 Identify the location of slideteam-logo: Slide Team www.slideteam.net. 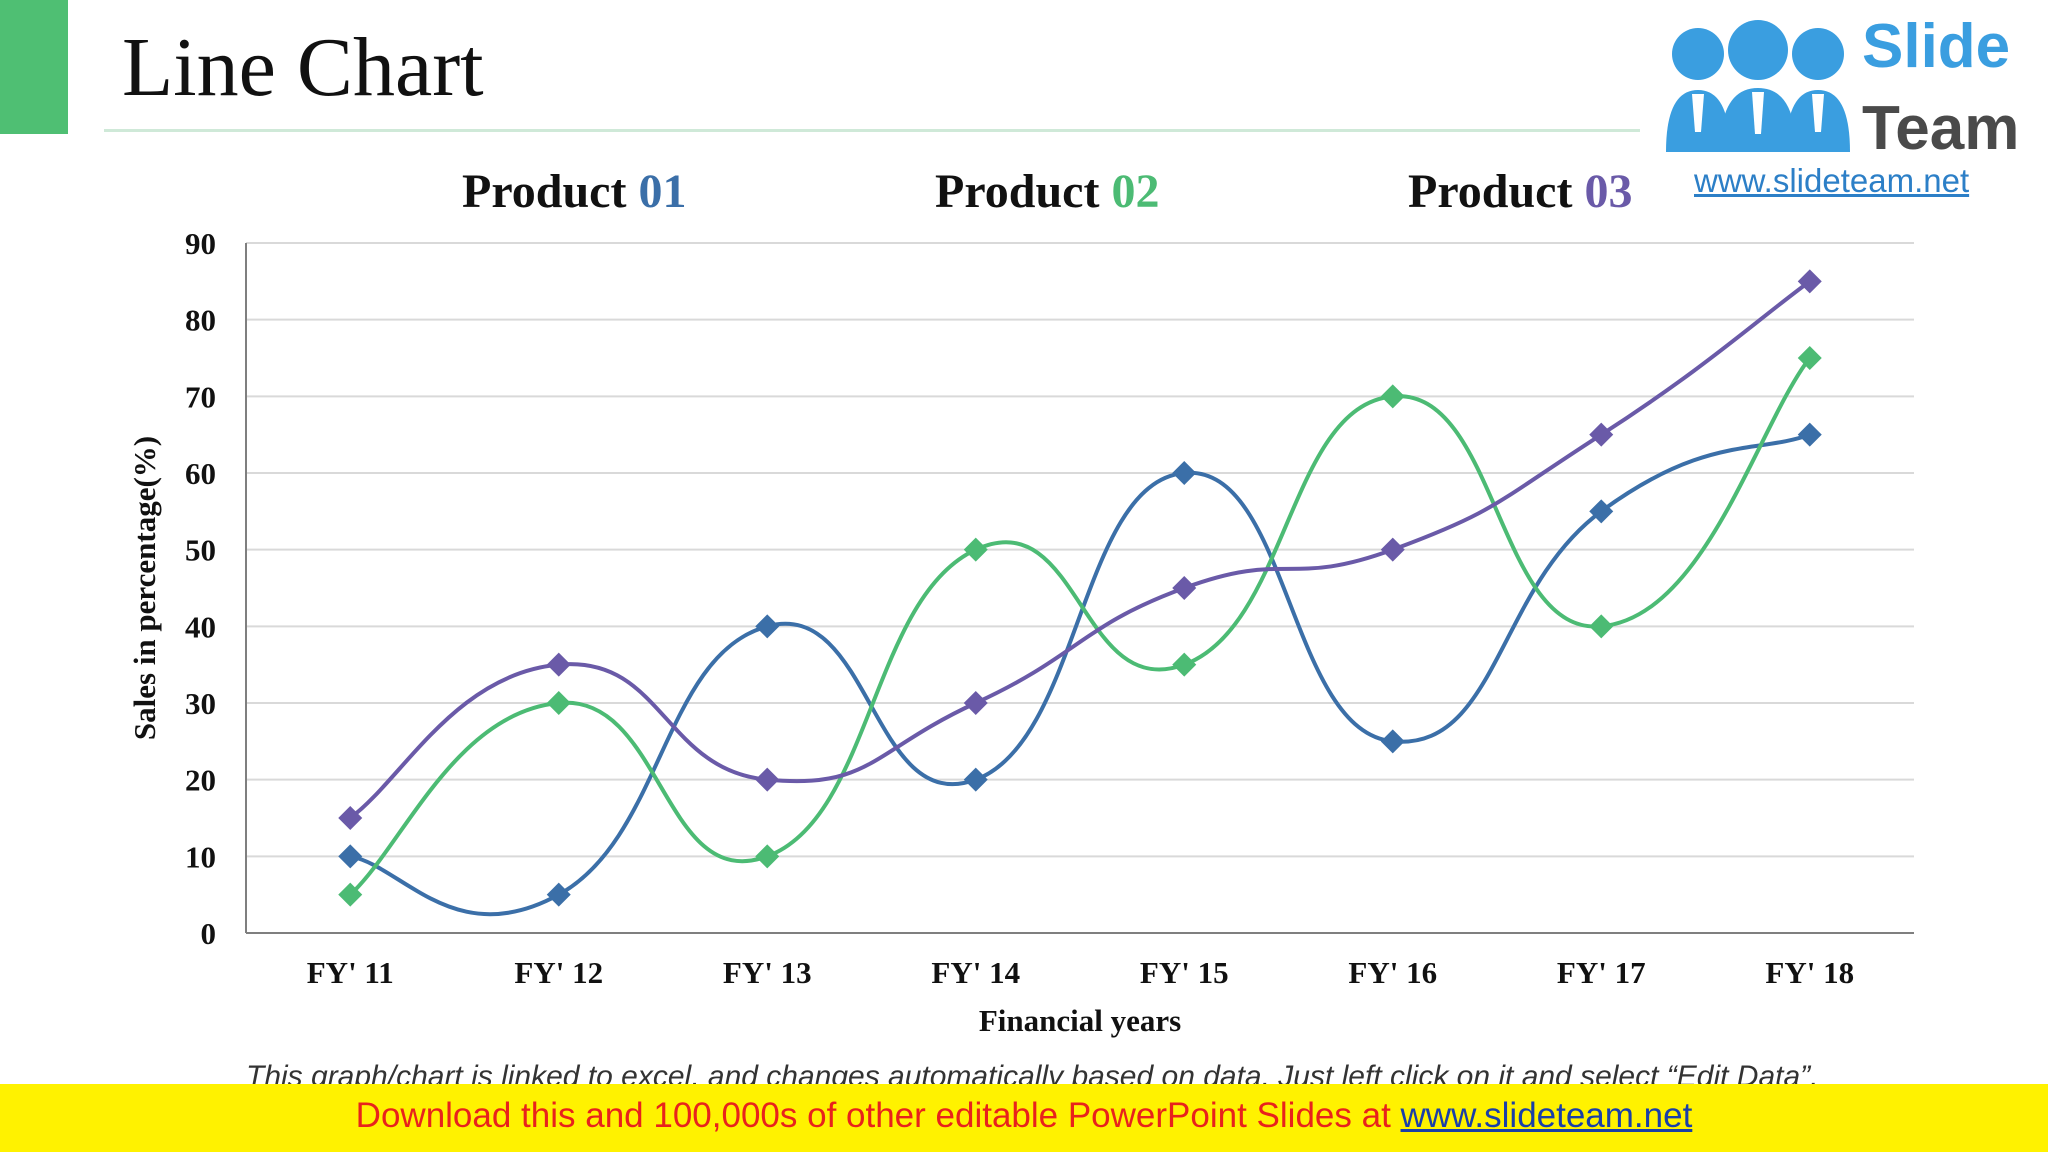
(1844, 102).